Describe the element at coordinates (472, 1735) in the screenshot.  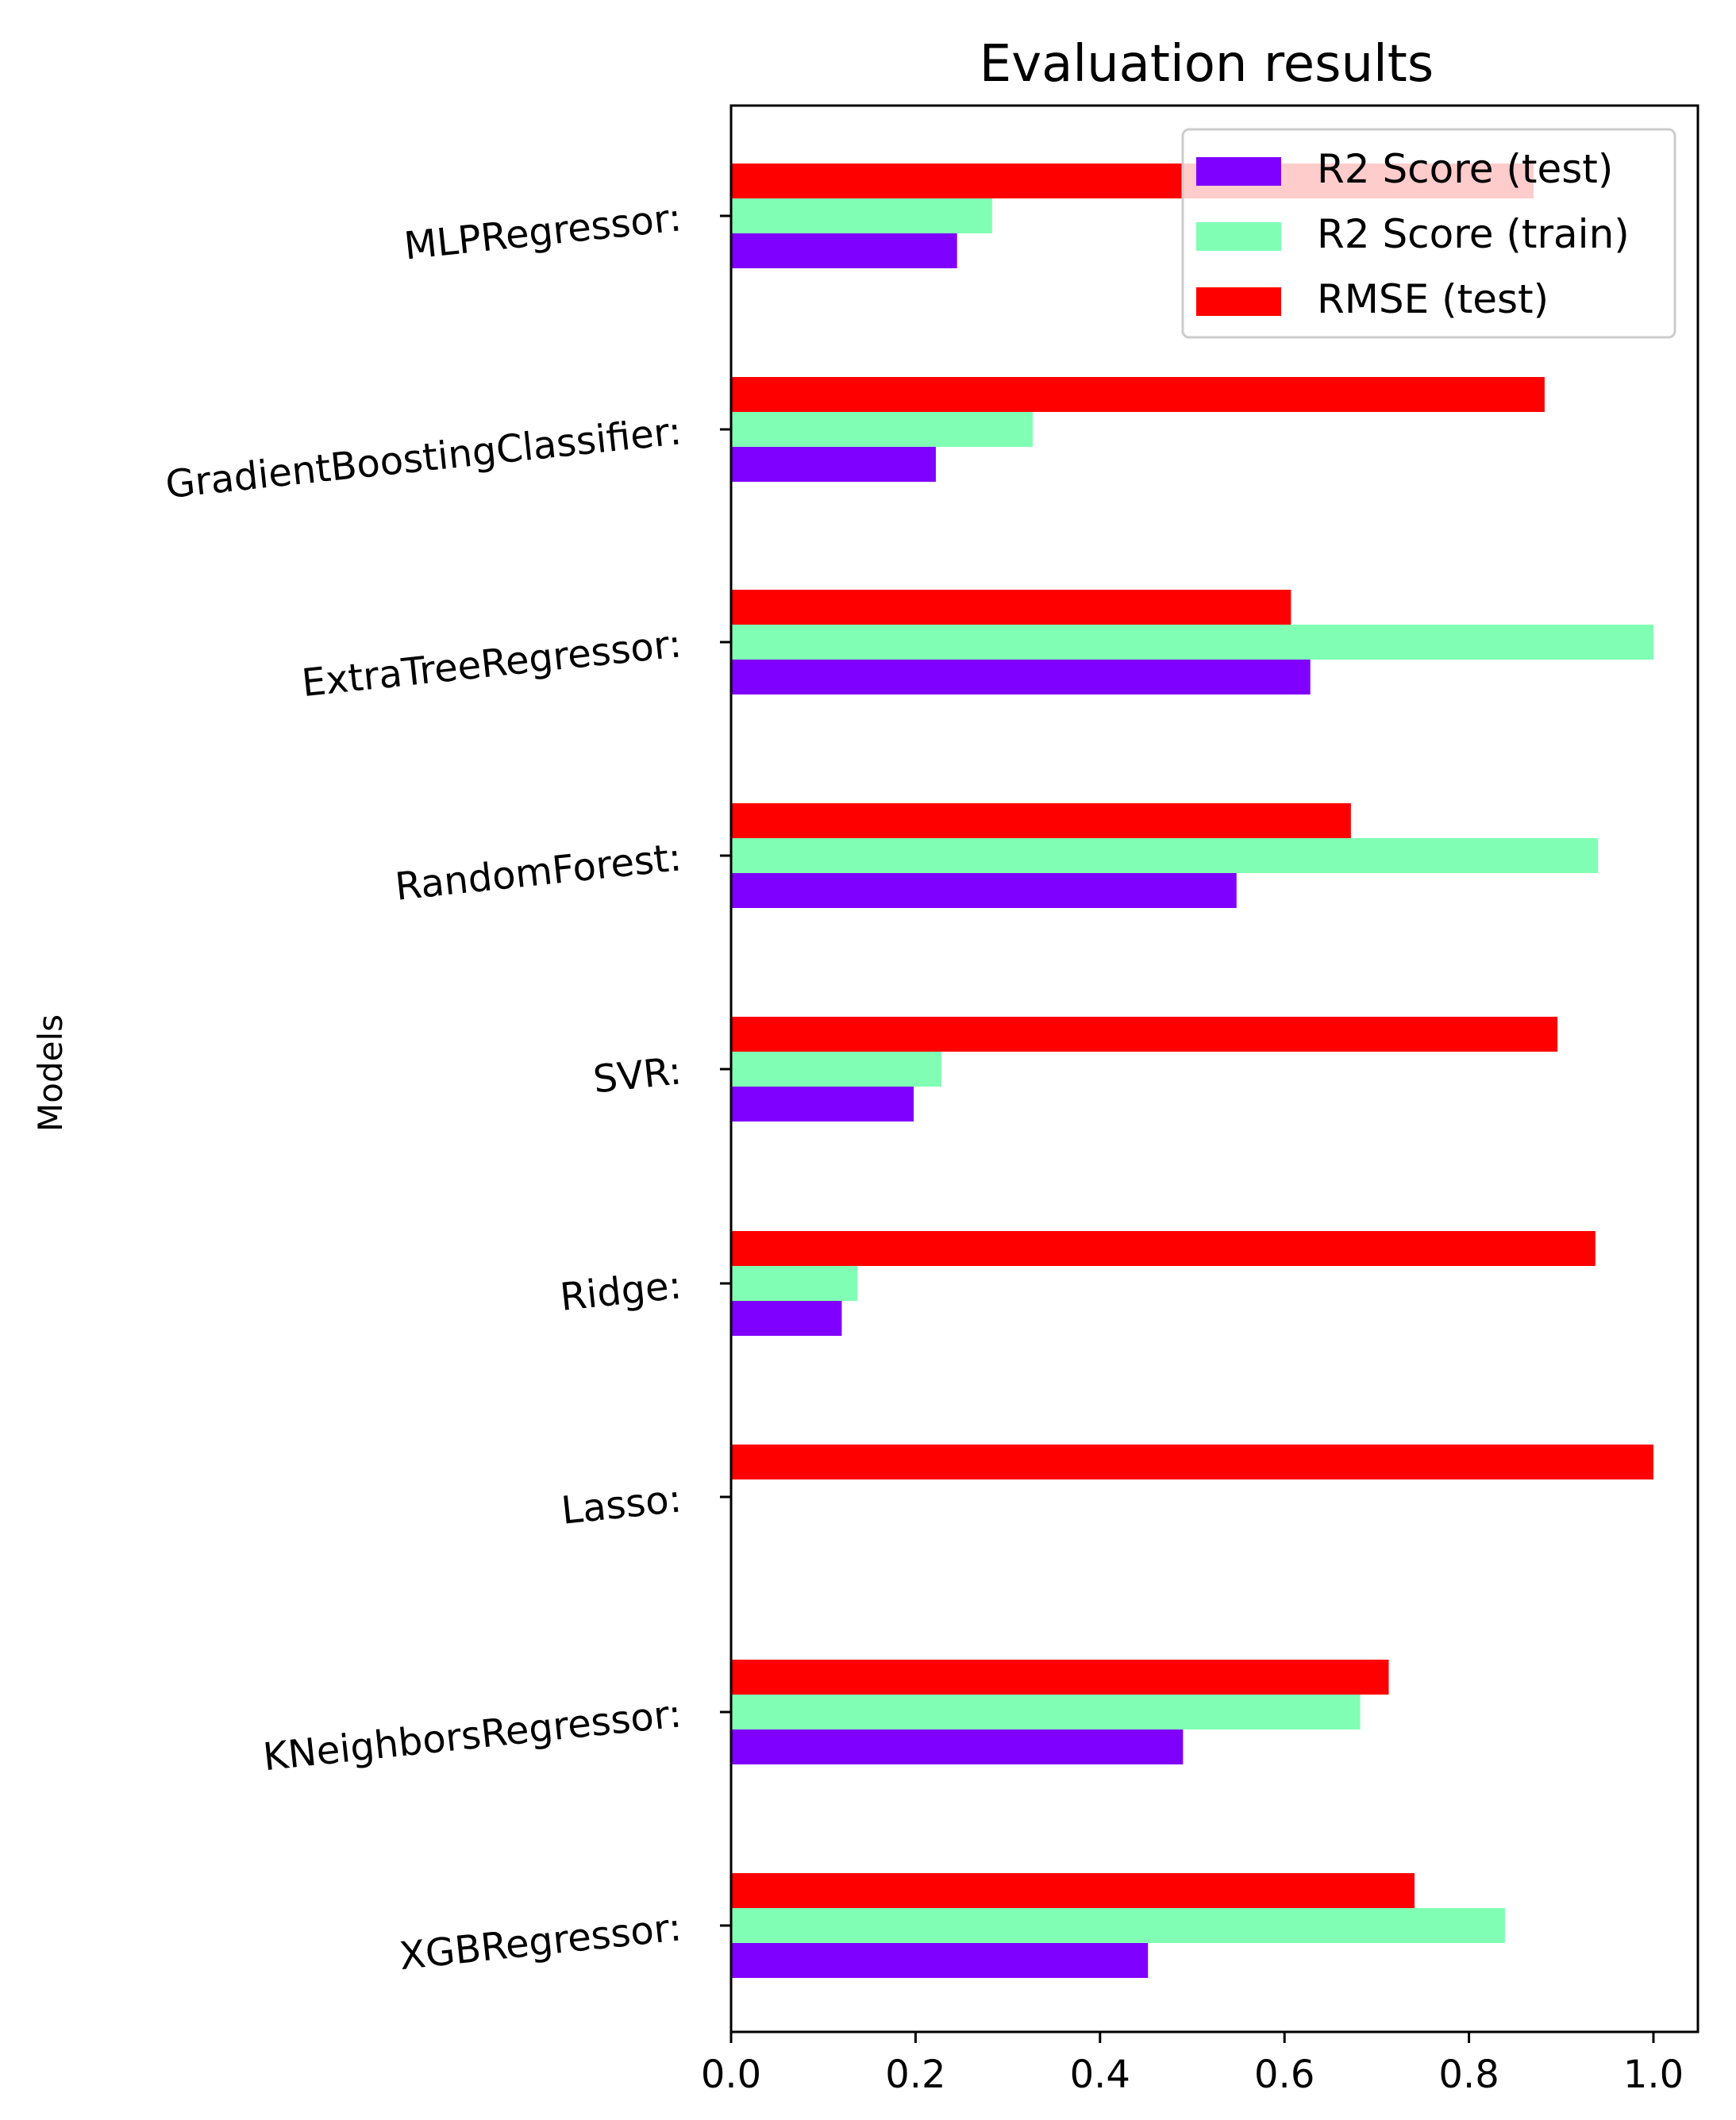
I see `category-label-kneighborsregressor: KNeighborsRegressor:` at that location.